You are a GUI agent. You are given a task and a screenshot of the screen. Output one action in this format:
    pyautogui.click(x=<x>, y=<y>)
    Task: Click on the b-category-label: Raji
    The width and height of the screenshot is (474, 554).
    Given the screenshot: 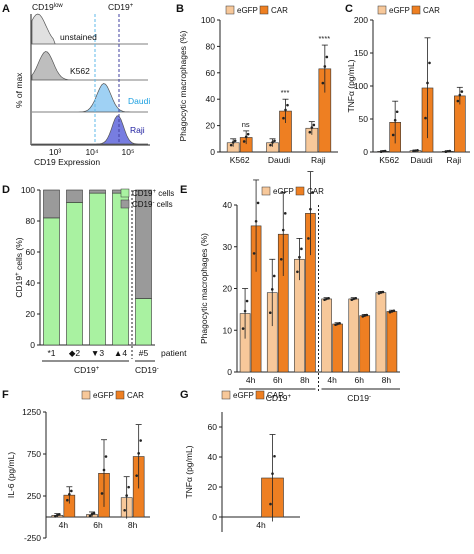 What is the action you would take?
    pyautogui.click(x=318, y=160)
    